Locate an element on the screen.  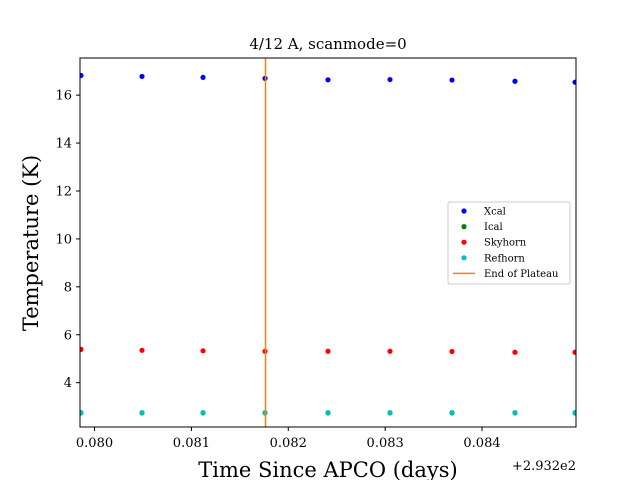
legend-label: Xcal is located at coordinates (495, 212).